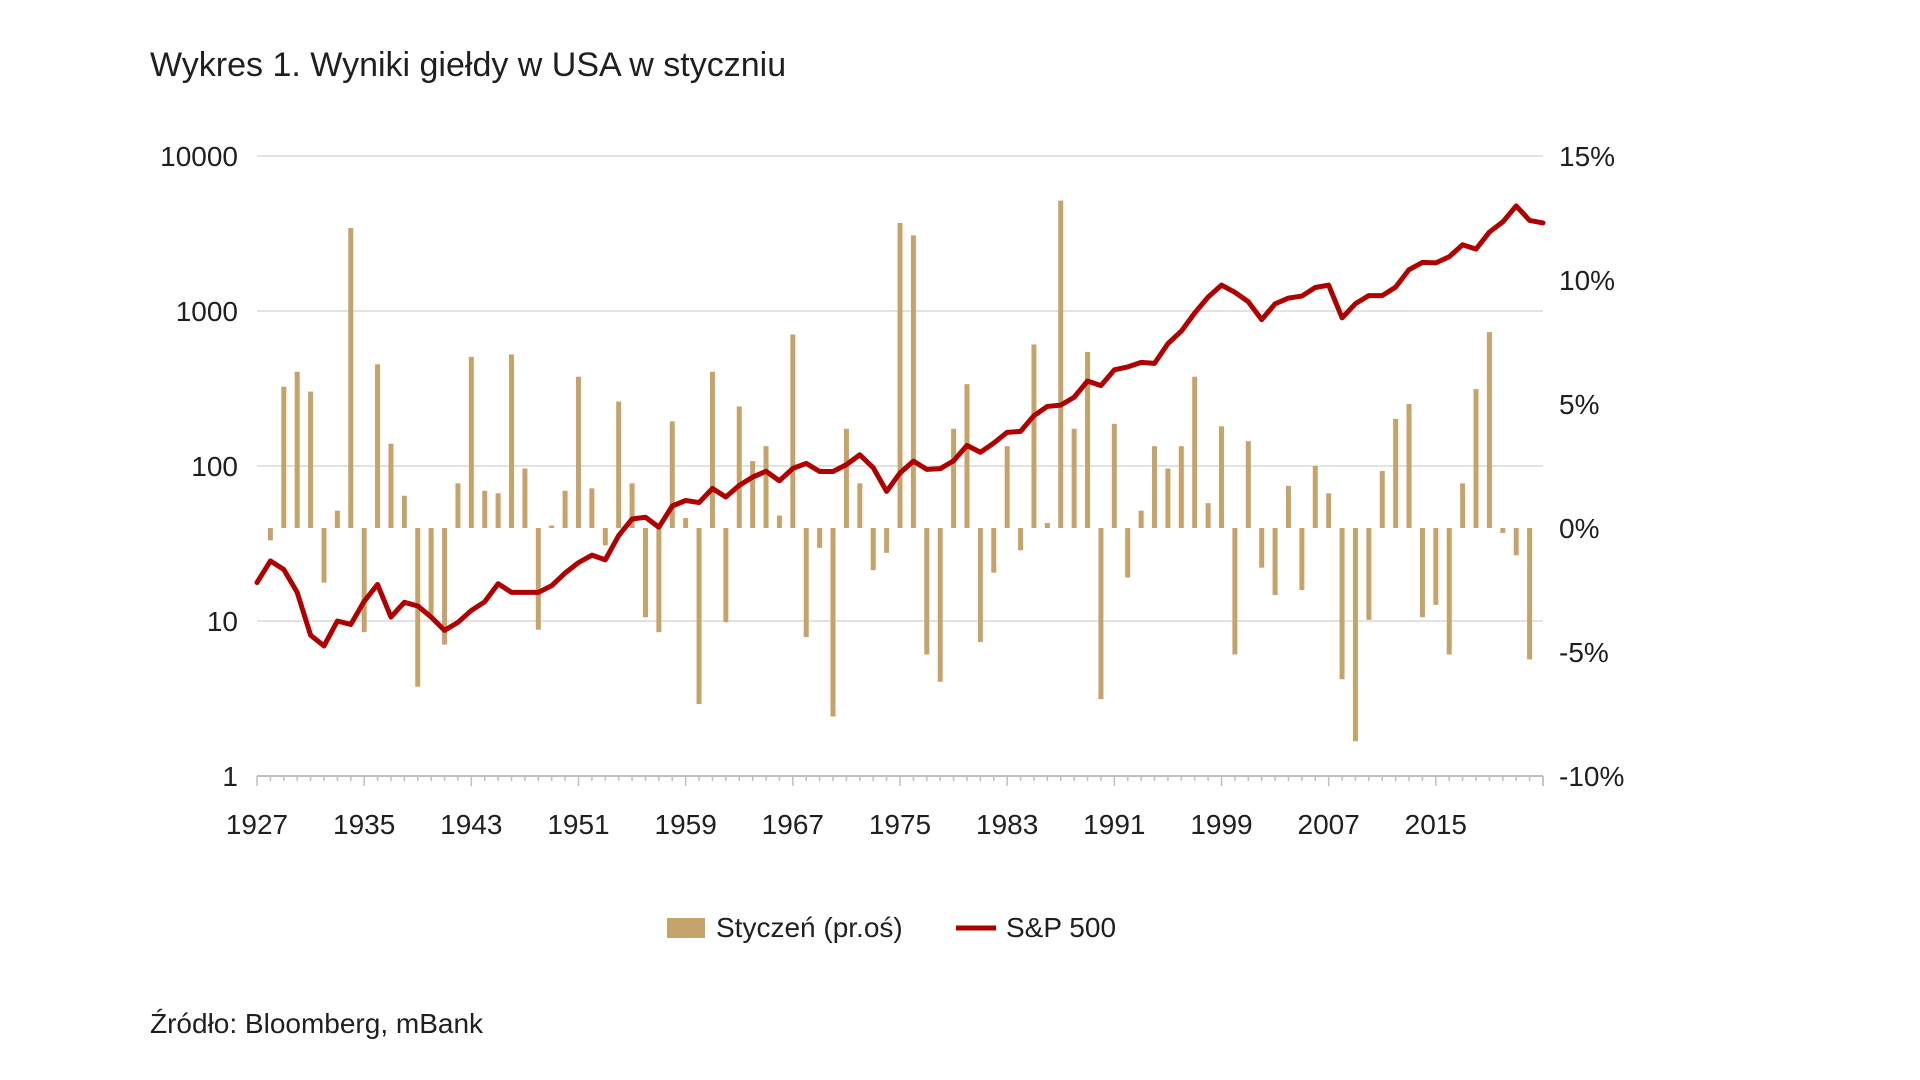 Image resolution: width=1920 pixels, height=1080 pixels. I want to click on x-tick-label: 1999, so click(1221, 824).